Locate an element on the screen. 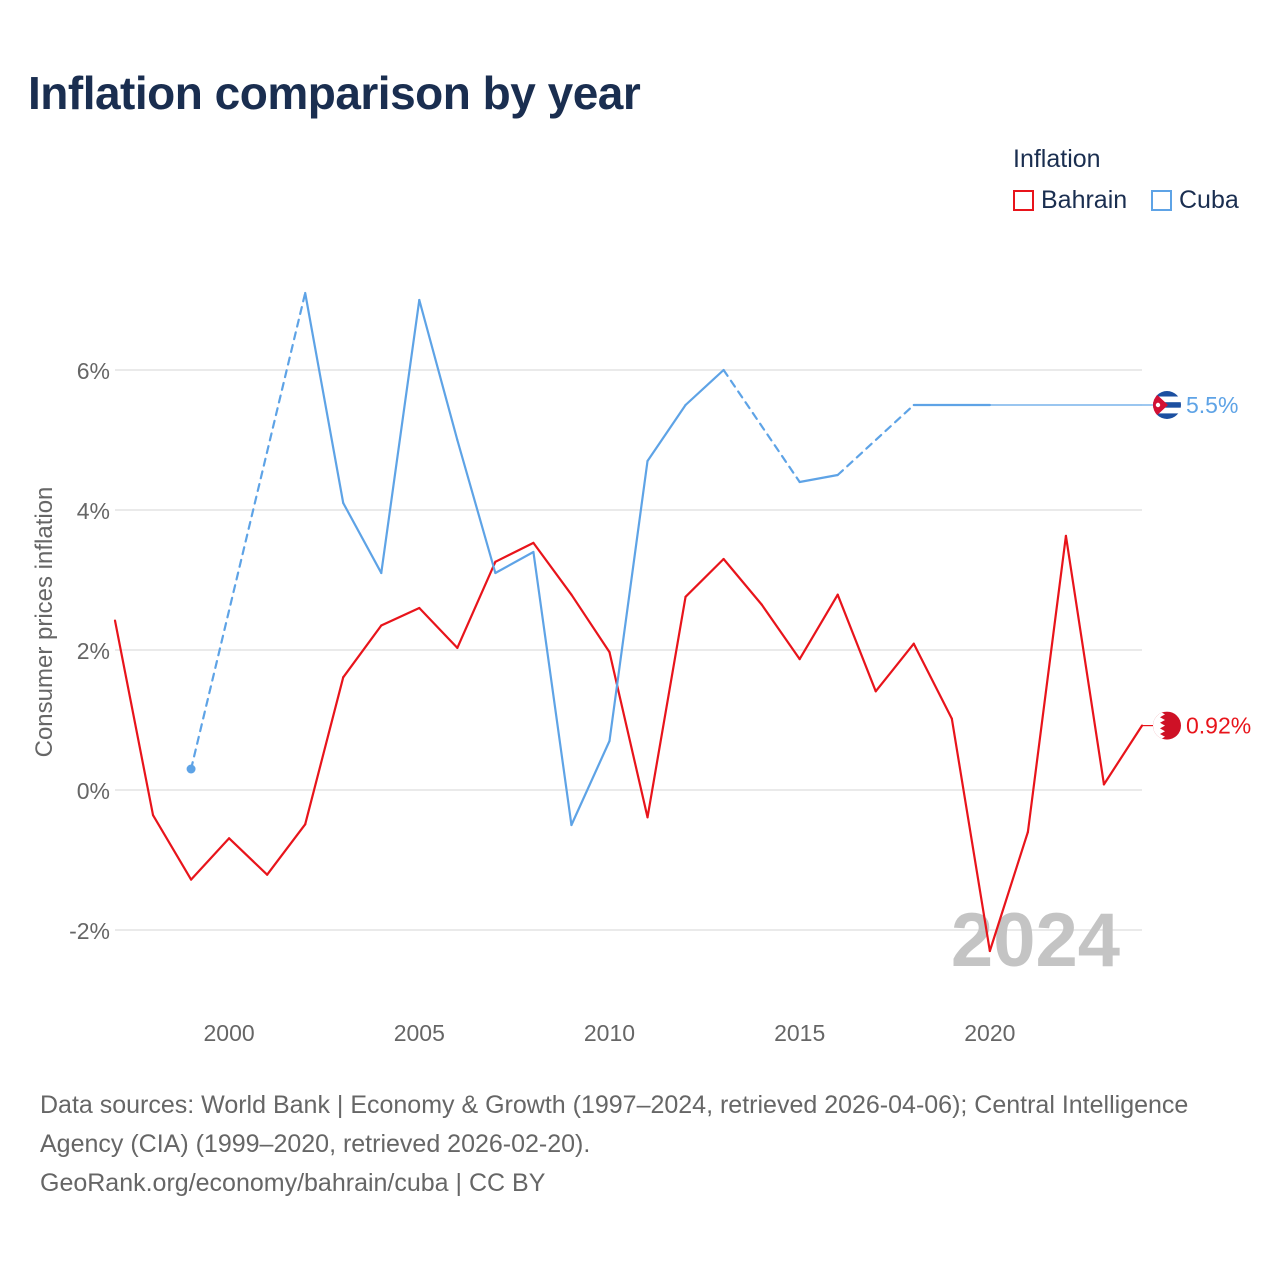 This screenshot has width=1280, height=1280. chart-title: Inflation comparison by year is located at coordinates (334, 93).